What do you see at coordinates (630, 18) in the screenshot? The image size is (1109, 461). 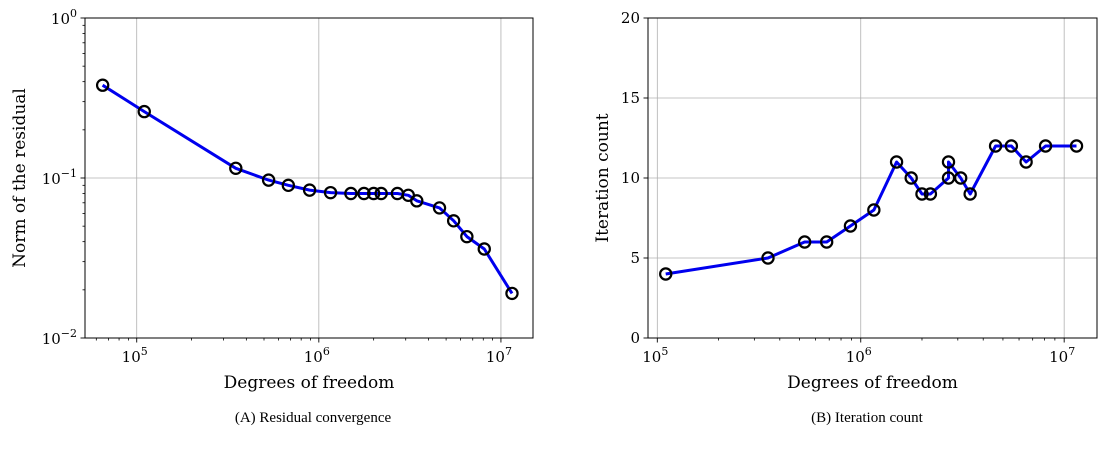 I see `y-tick-label: 20` at bounding box center [630, 18].